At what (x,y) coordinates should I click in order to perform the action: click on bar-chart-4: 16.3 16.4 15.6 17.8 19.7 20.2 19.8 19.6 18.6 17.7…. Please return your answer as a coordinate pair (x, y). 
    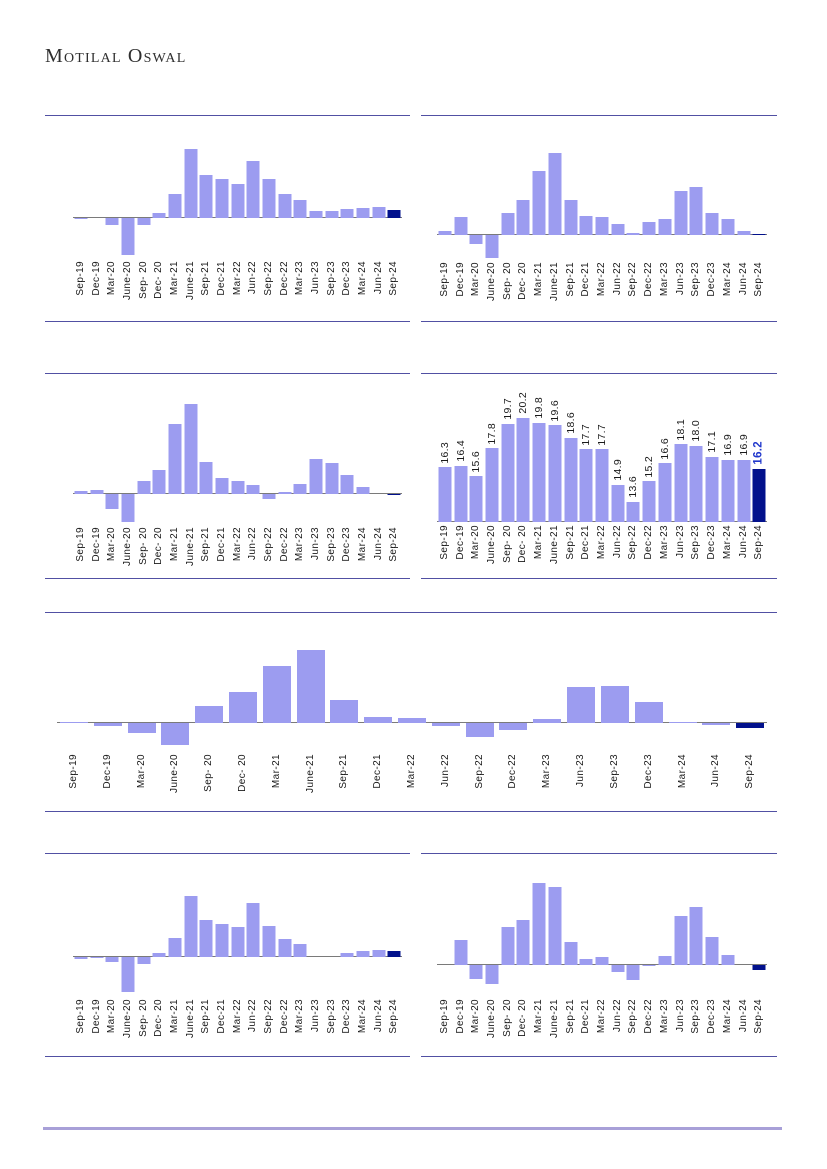
    Looking at the image, I should click on (599, 476).